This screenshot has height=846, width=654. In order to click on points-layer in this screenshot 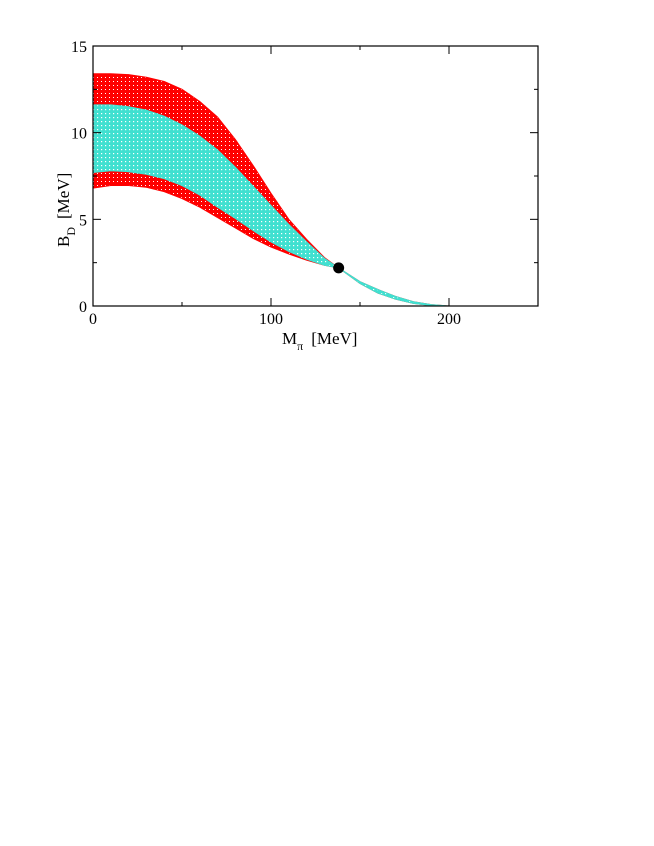, I will do `click(339, 268)`.